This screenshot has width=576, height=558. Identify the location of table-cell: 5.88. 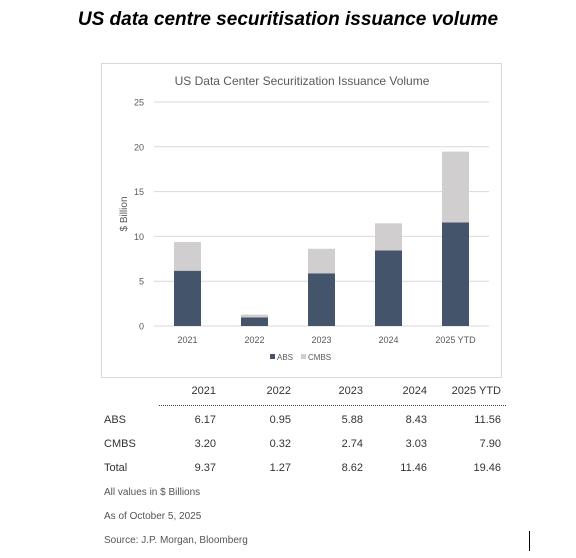
(352, 420).